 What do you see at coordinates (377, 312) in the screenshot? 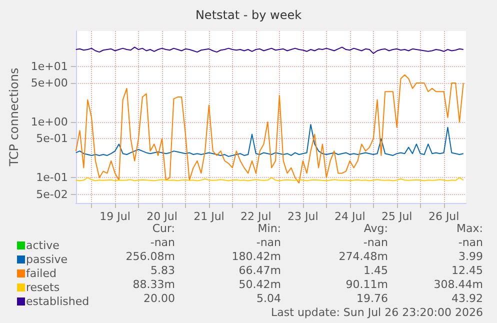
I see `text: Last update: Sun Jul 26 23:20:00 2026` at bounding box center [377, 312].